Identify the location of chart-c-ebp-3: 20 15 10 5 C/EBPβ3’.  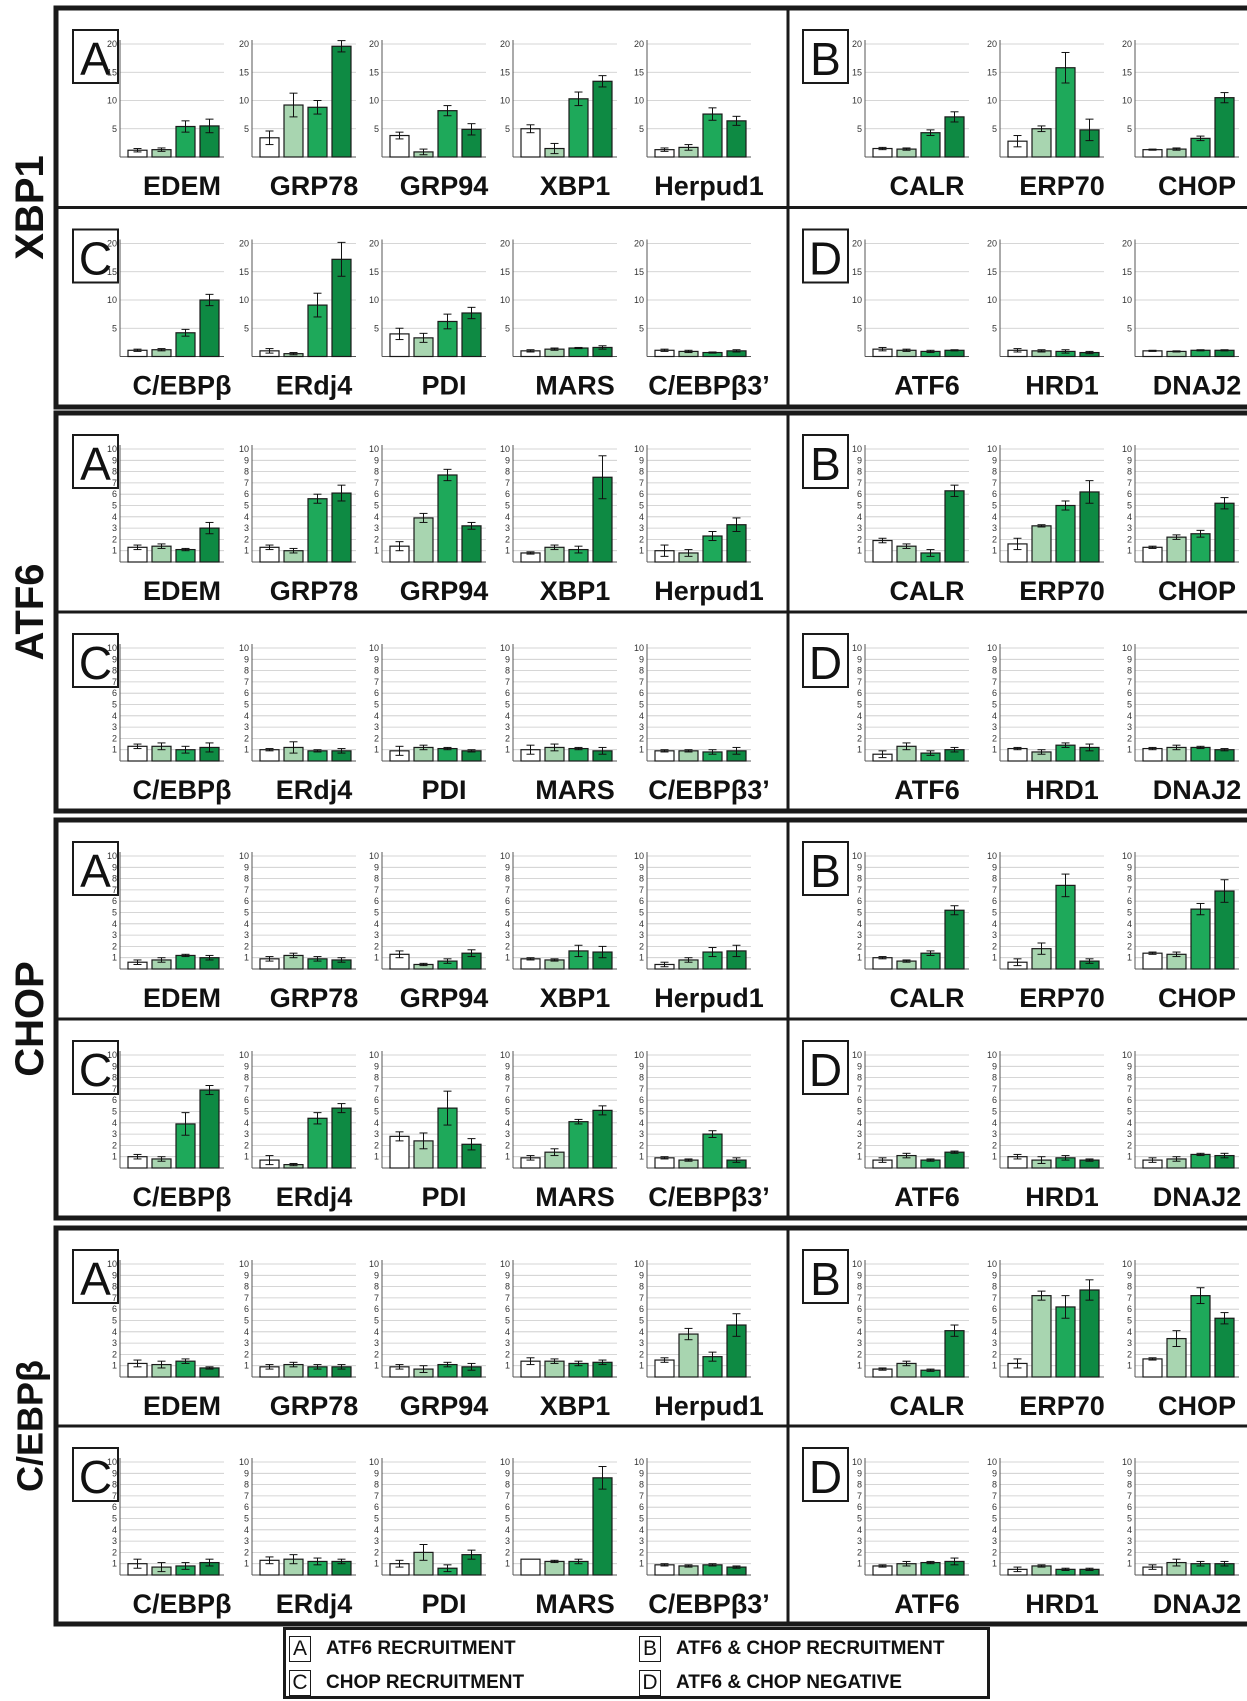
(702, 320).